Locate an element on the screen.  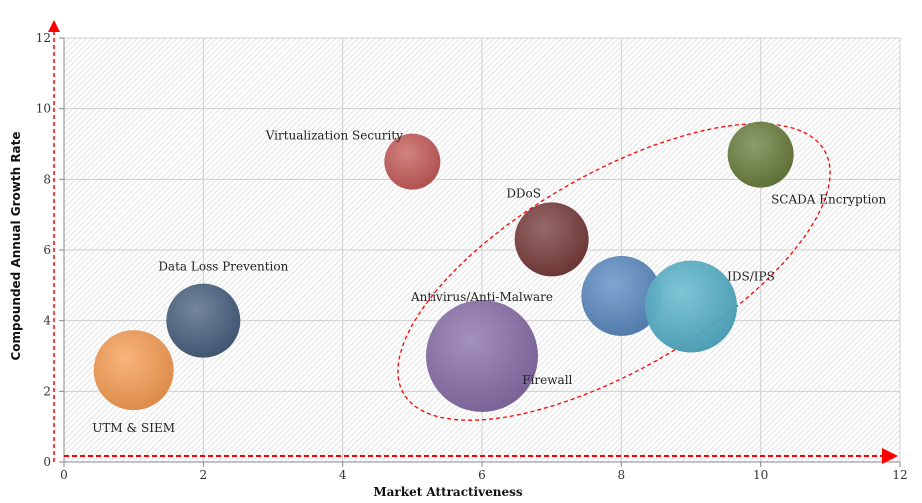
bubble-firewall is located at coordinates (621, 295).